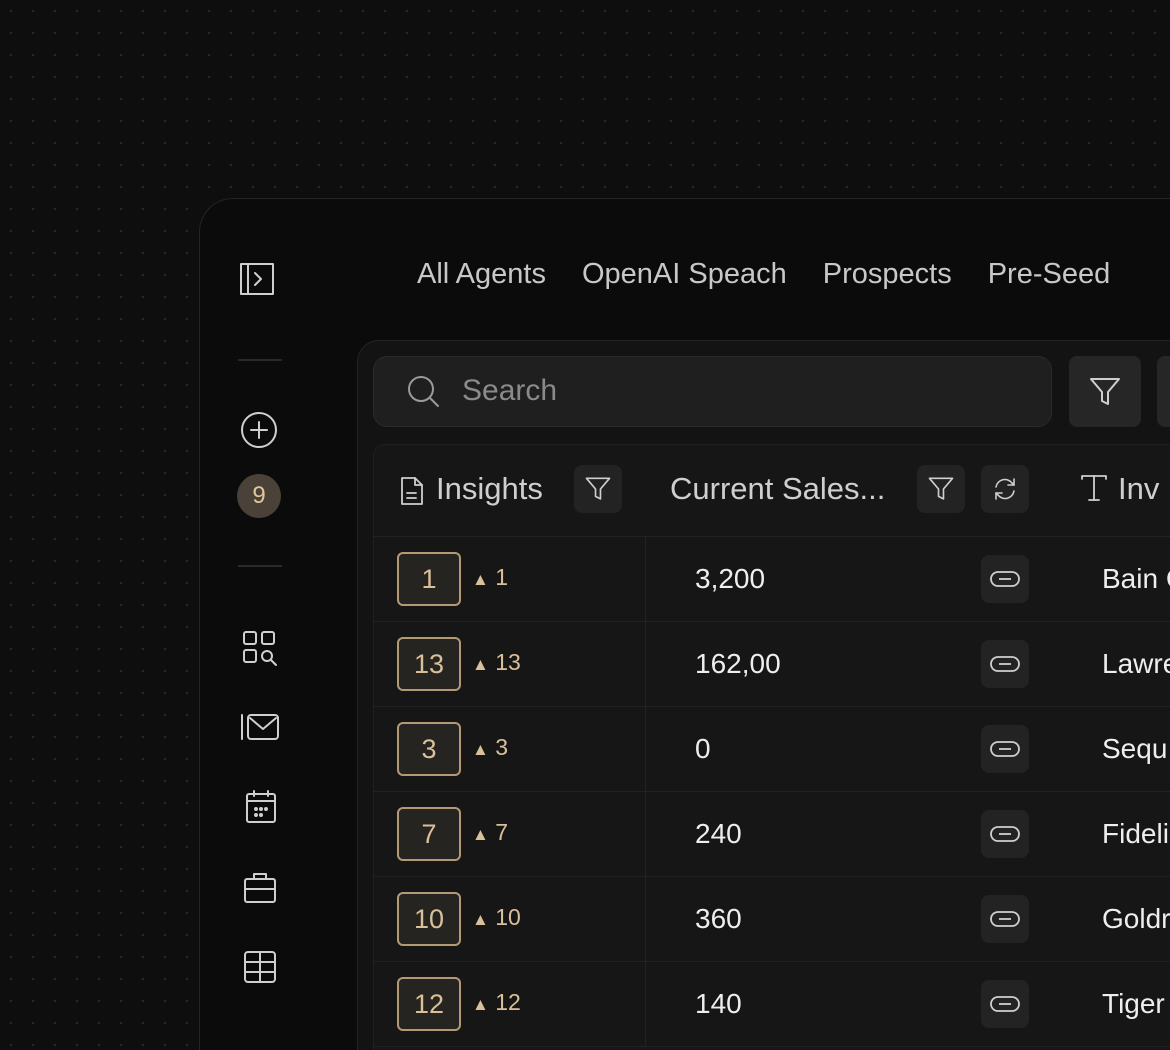  What do you see at coordinates (429, 919) in the screenshot?
I see `rank-badge: 10` at bounding box center [429, 919].